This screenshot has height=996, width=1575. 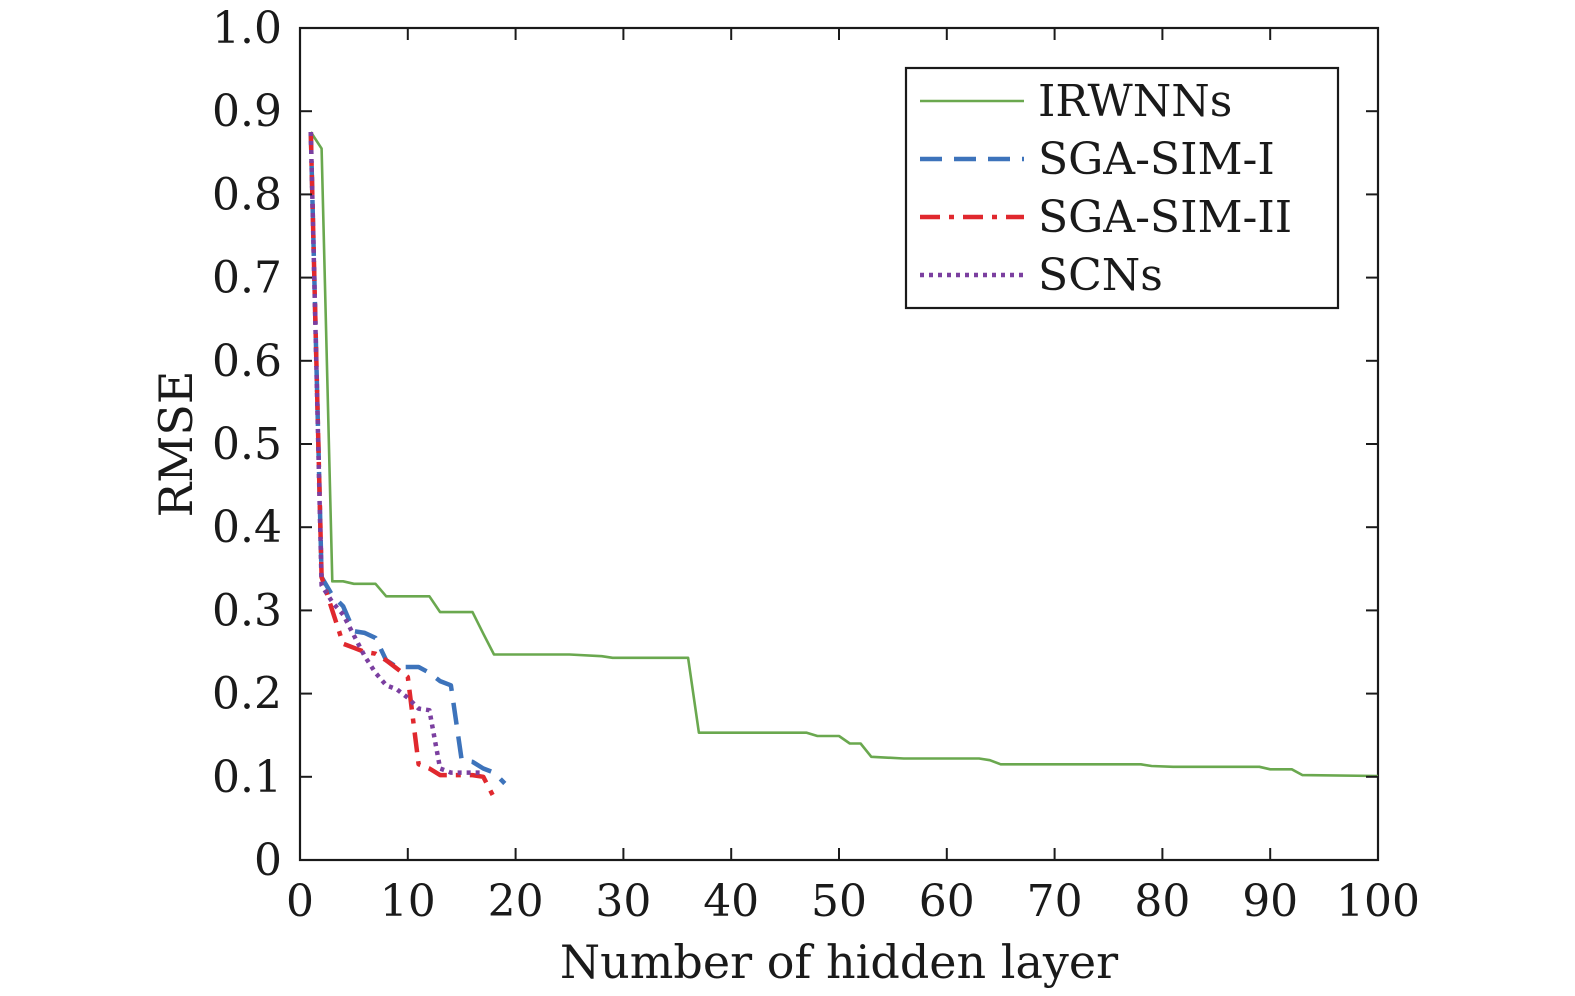 I want to click on x-tick-label: 60, so click(x=947, y=901).